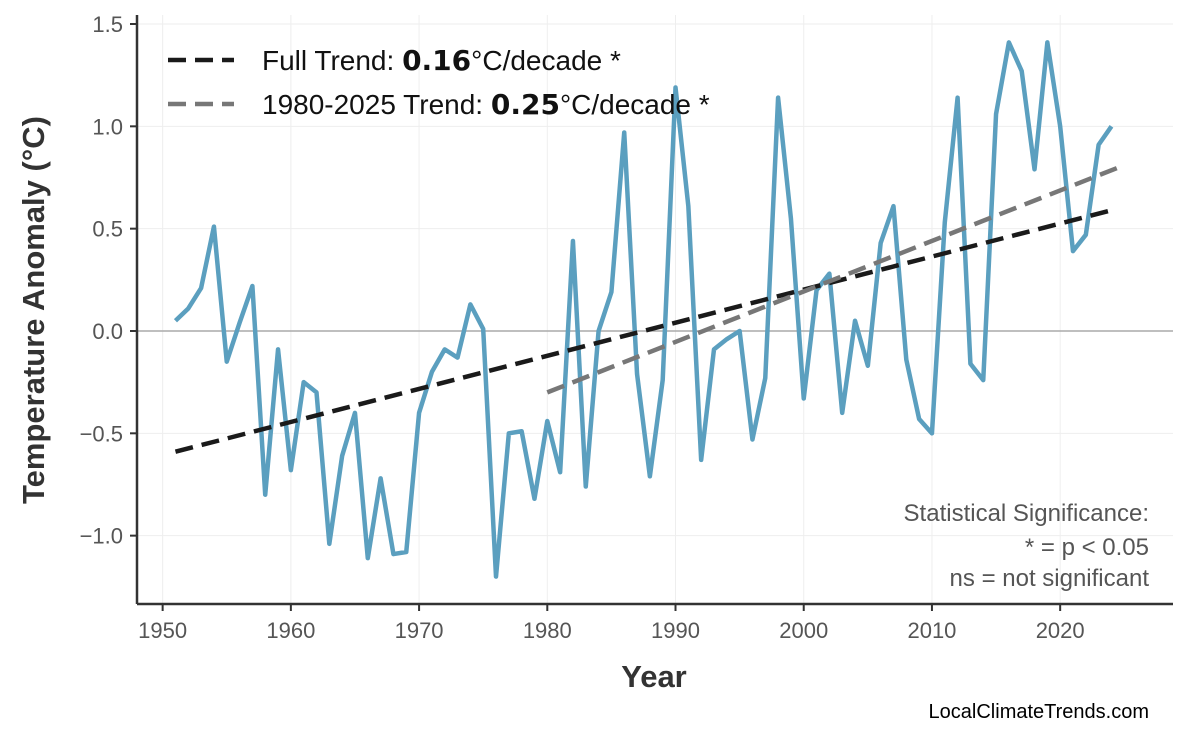  I want to click on x-tick-label: 2020, so click(1060, 630).